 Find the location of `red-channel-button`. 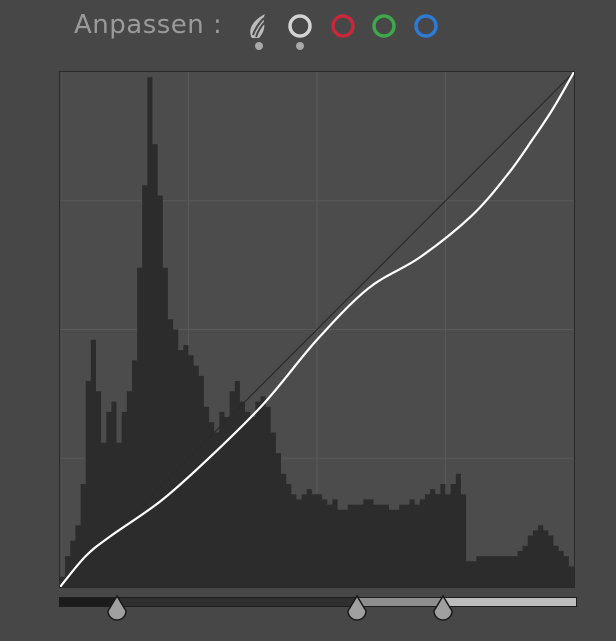

red-channel-button is located at coordinates (343, 26).